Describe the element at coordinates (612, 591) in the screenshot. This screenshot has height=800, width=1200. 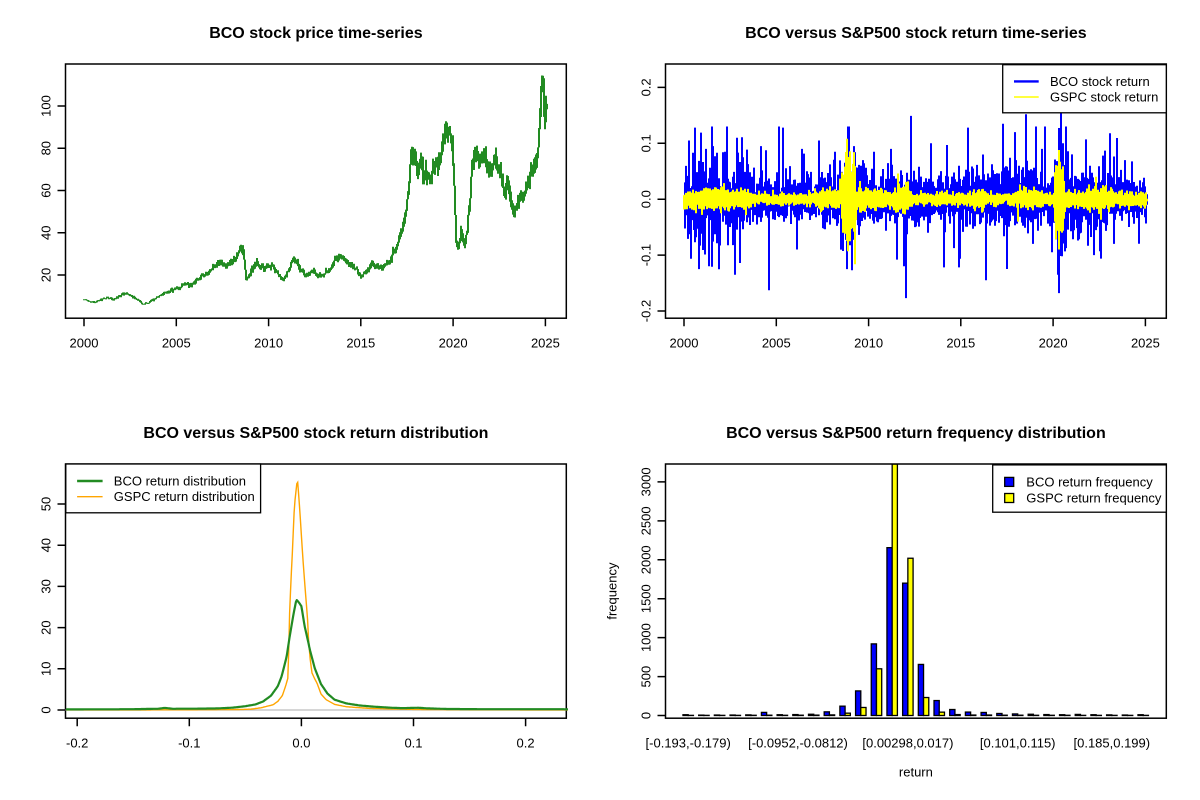
I see `svg-text: frequency` at that location.